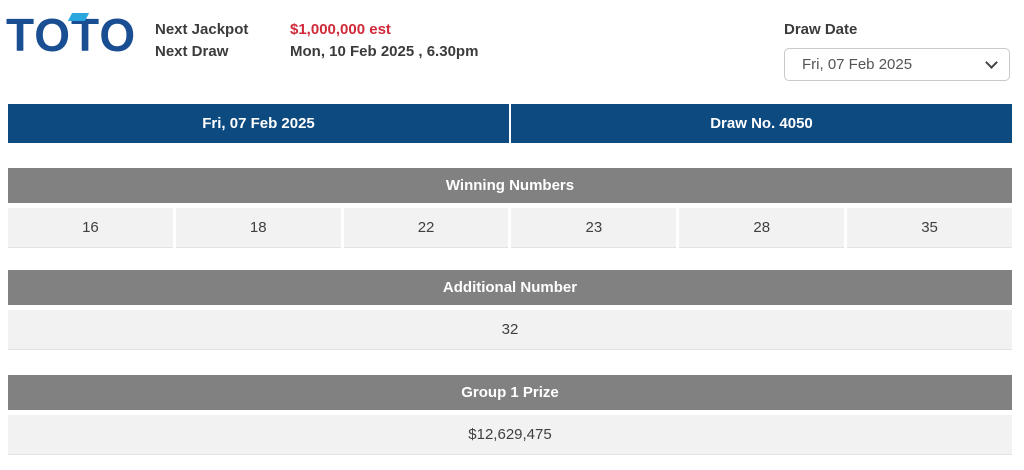 The image size is (1024, 470). What do you see at coordinates (510, 392) in the screenshot?
I see `group1-prize-header: Group 1 Prize` at bounding box center [510, 392].